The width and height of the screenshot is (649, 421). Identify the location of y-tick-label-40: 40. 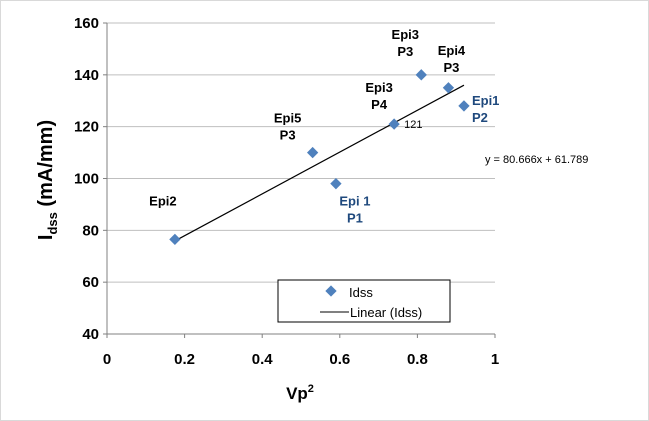
(90, 334).